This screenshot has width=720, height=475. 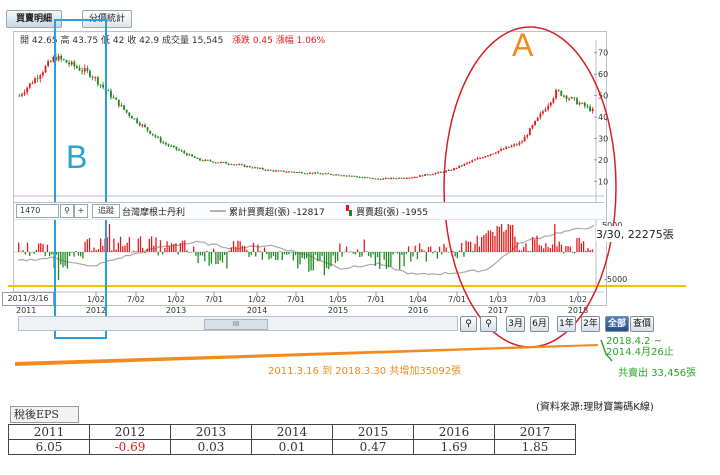 What do you see at coordinates (252, 41) in the screenshot?
I see `quote-change: 漲跌 0.45` at bounding box center [252, 41].